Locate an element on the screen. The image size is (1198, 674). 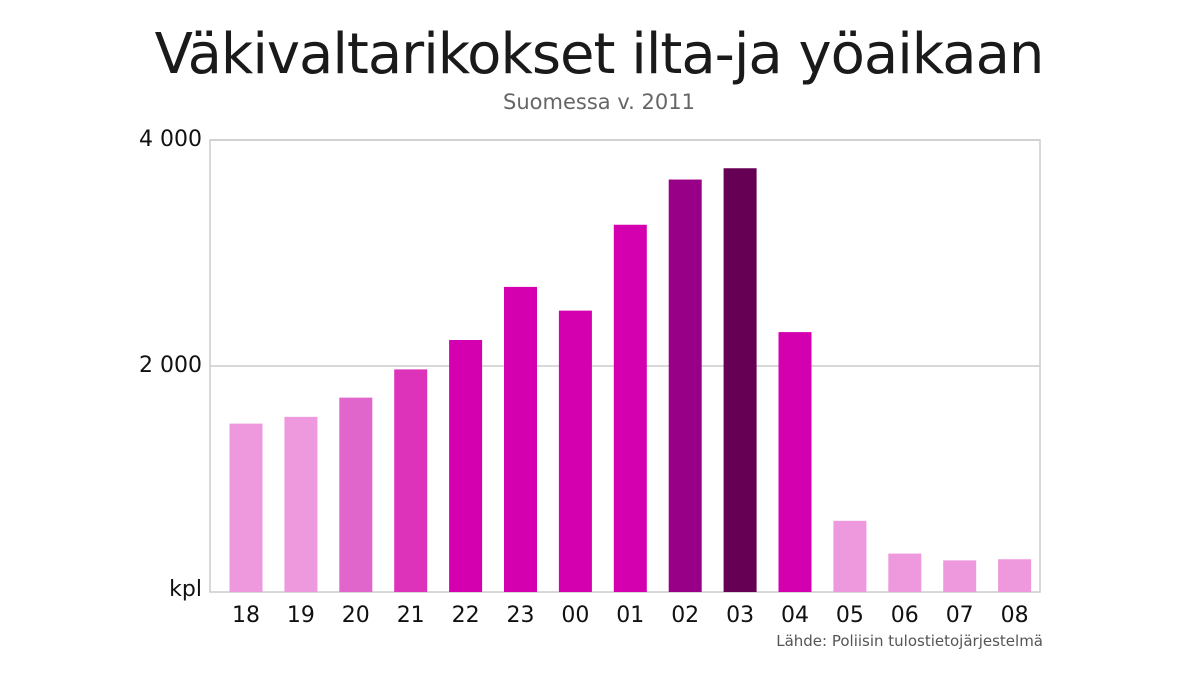
x-tick-label: 22 is located at coordinates (466, 615).